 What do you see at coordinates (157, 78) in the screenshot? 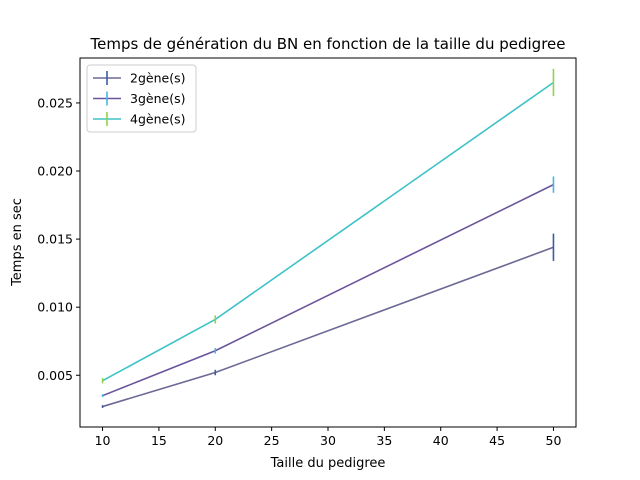
I see `legend-label: 2gène(s)` at bounding box center [157, 78].